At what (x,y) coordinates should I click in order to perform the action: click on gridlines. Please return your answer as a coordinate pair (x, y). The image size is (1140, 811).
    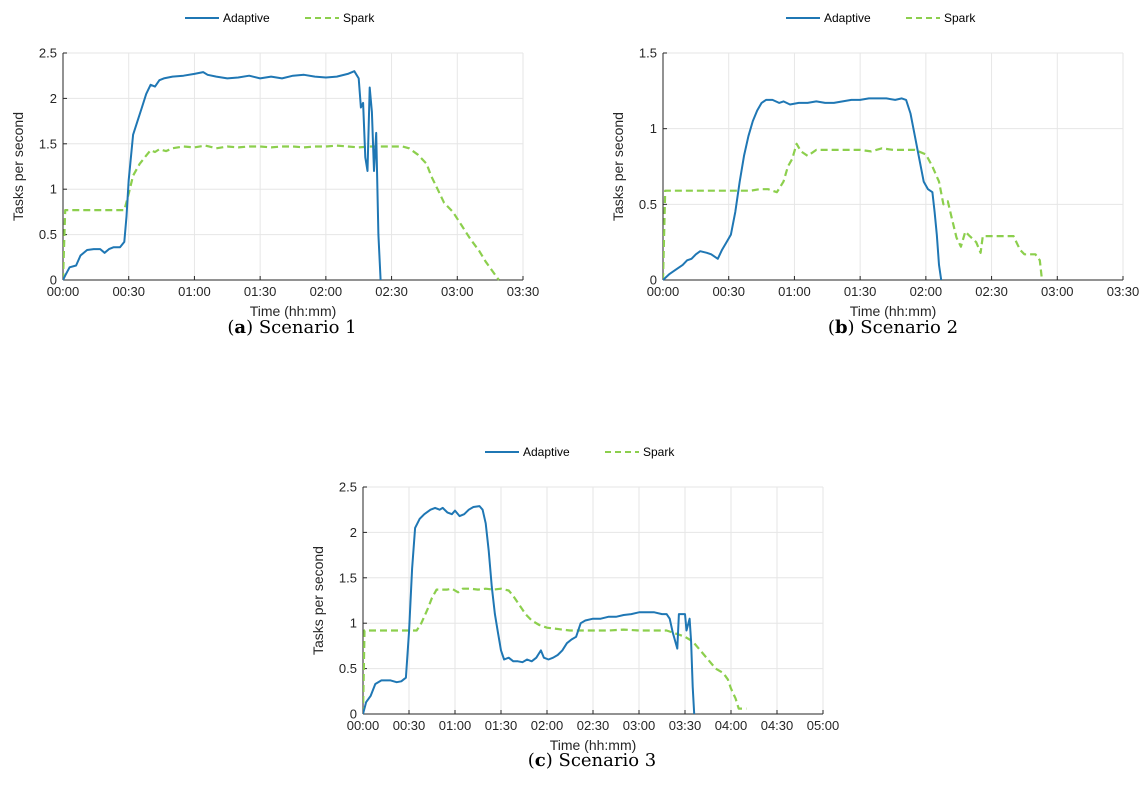
    Looking at the image, I should click on (593, 600).